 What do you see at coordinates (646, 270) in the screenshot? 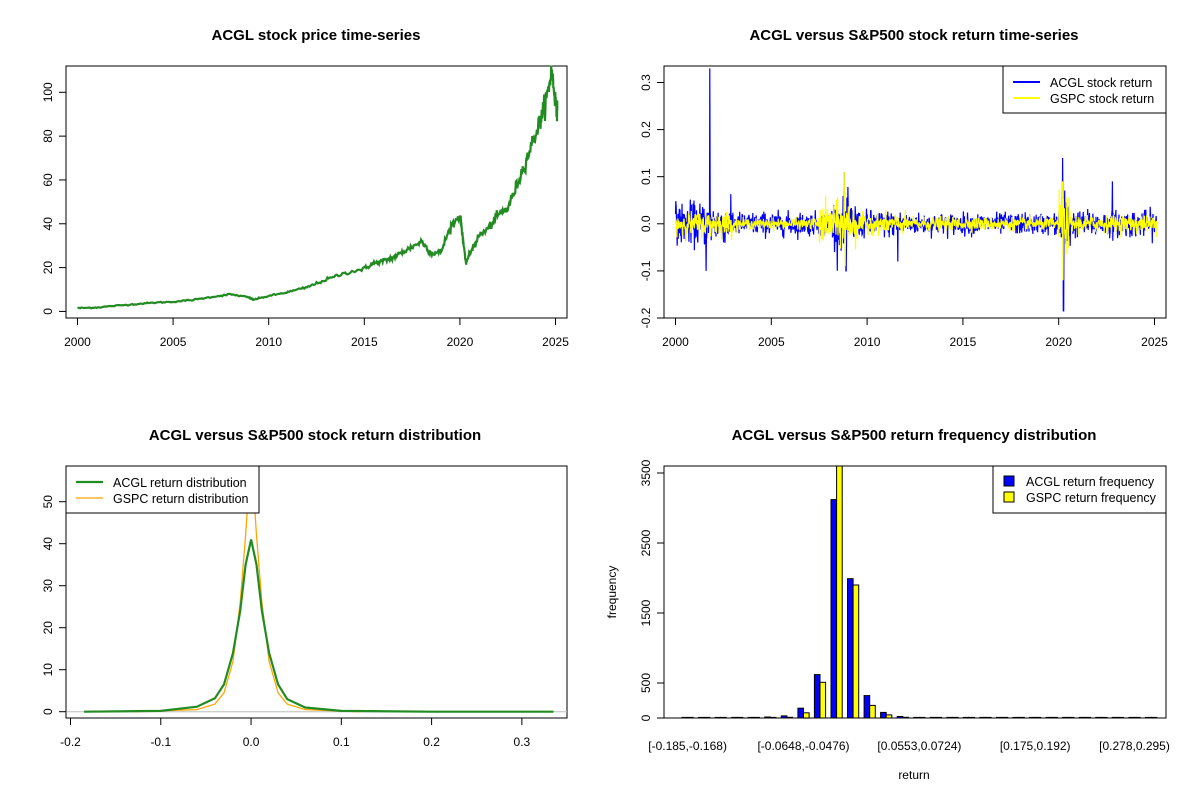
I see `returns-y-tick-label: -0.1` at bounding box center [646, 270].